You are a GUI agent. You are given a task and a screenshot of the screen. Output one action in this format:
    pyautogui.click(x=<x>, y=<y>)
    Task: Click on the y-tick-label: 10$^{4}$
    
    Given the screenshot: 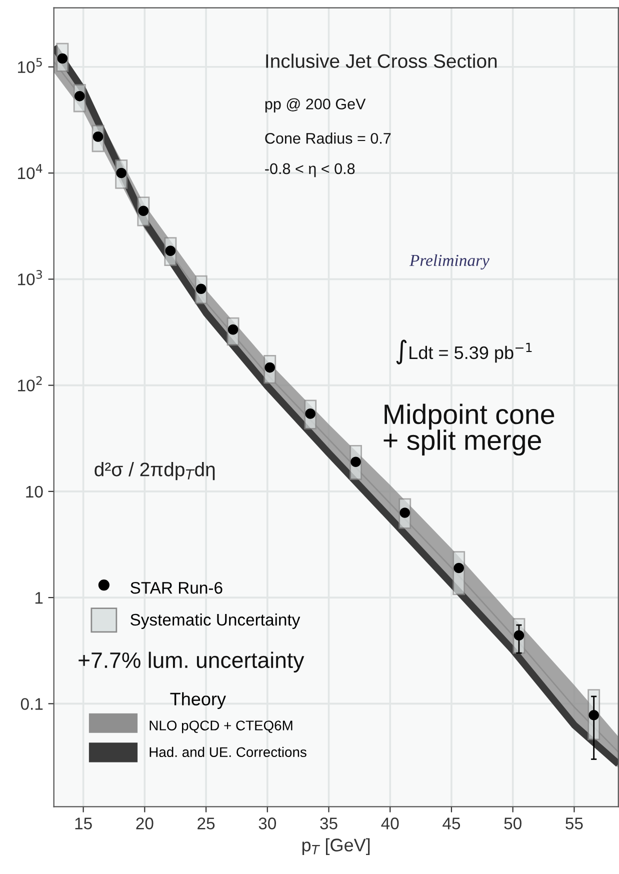 What is the action you would take?
    pyautogui.click(x=30, y=172)
    